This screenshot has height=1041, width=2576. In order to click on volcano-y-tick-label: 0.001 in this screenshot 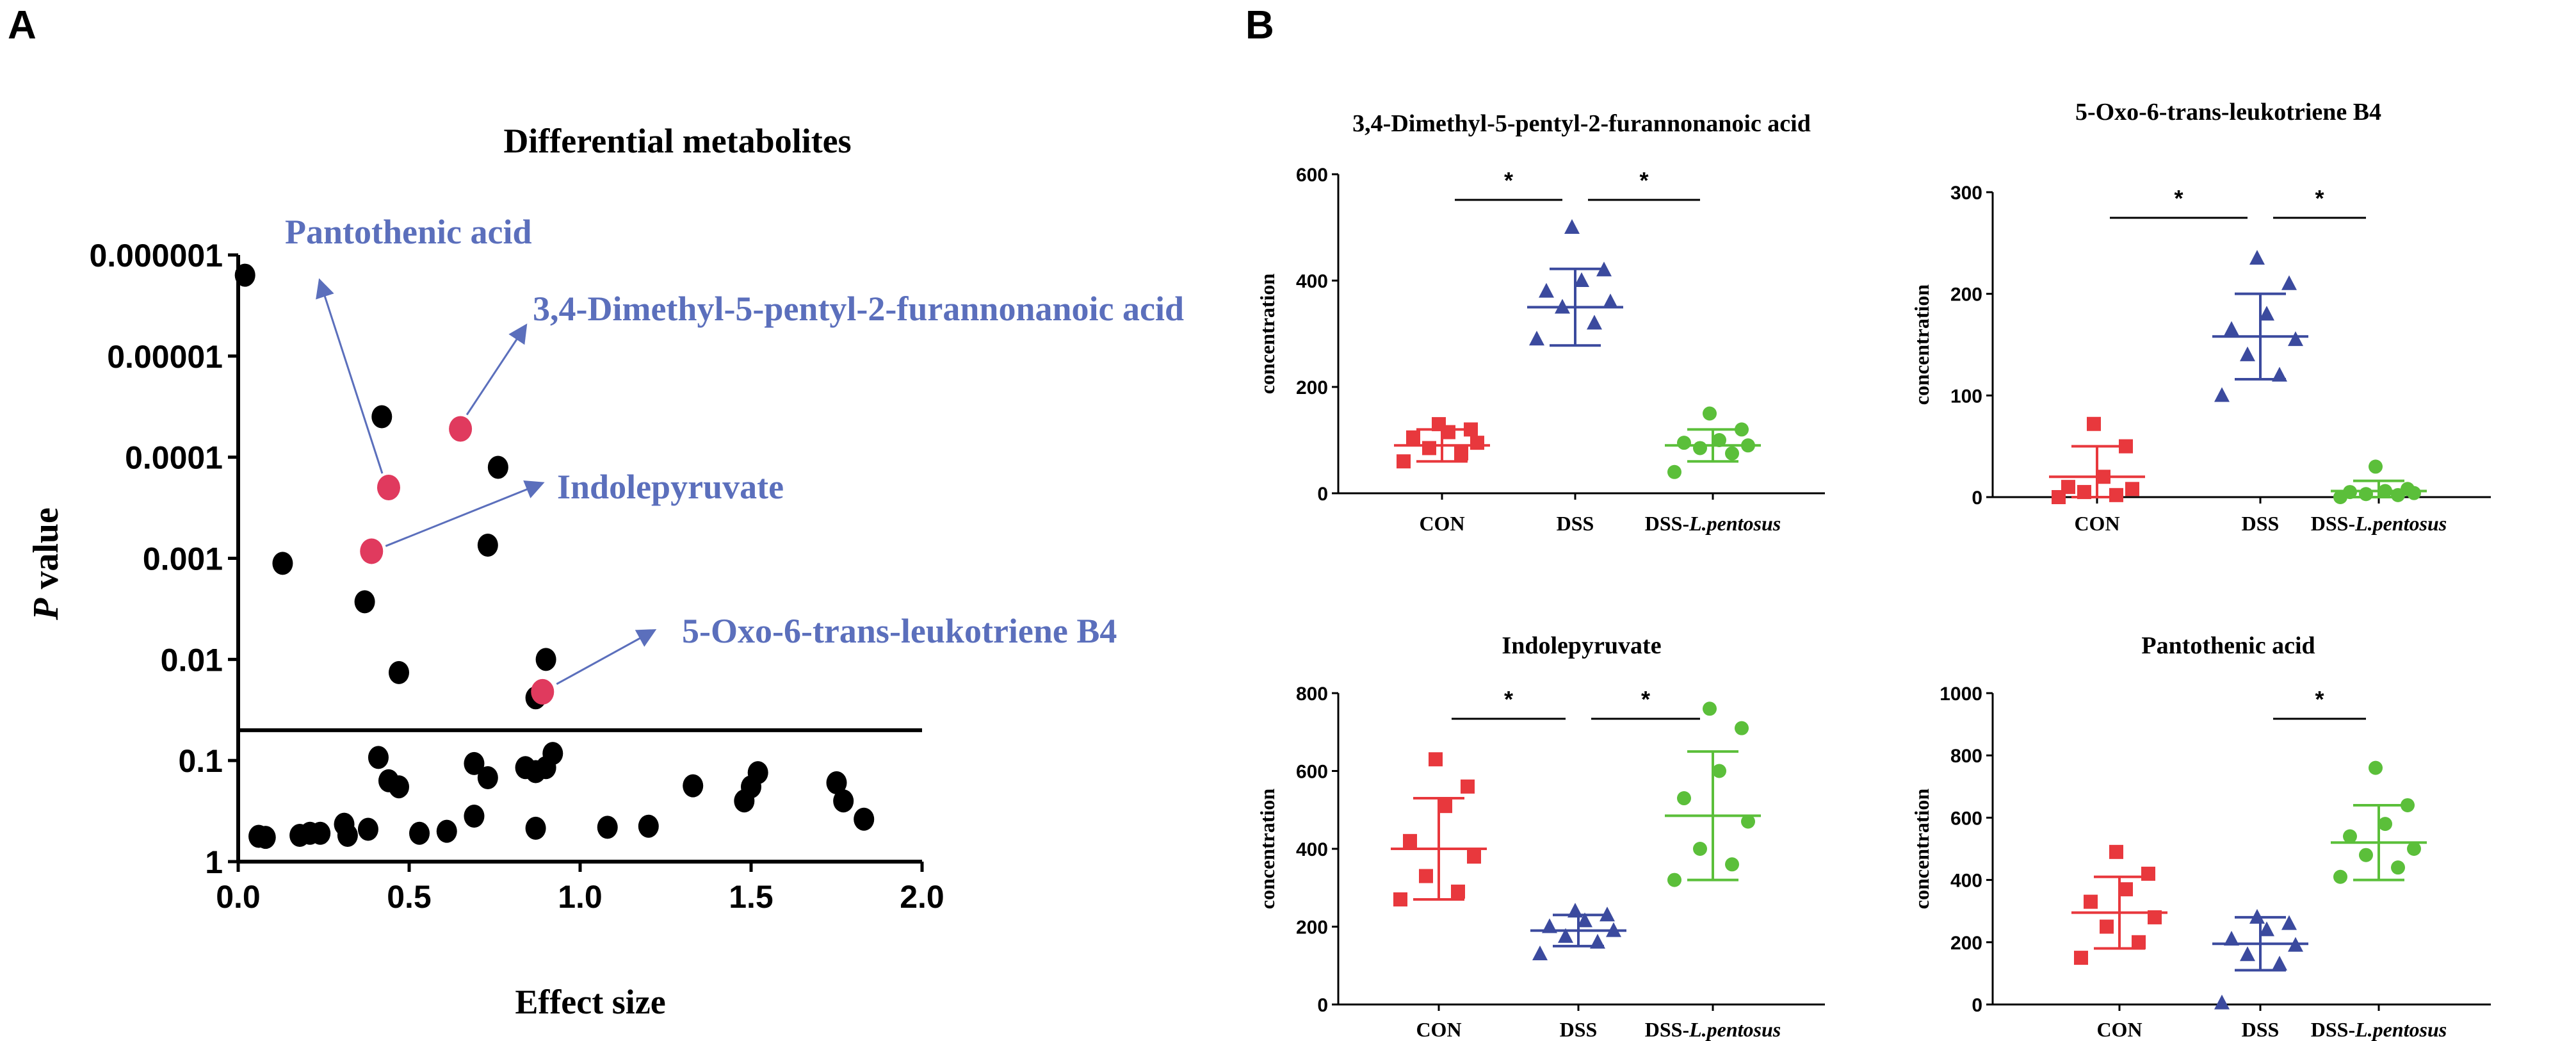, I will do `click(183, 559)`.